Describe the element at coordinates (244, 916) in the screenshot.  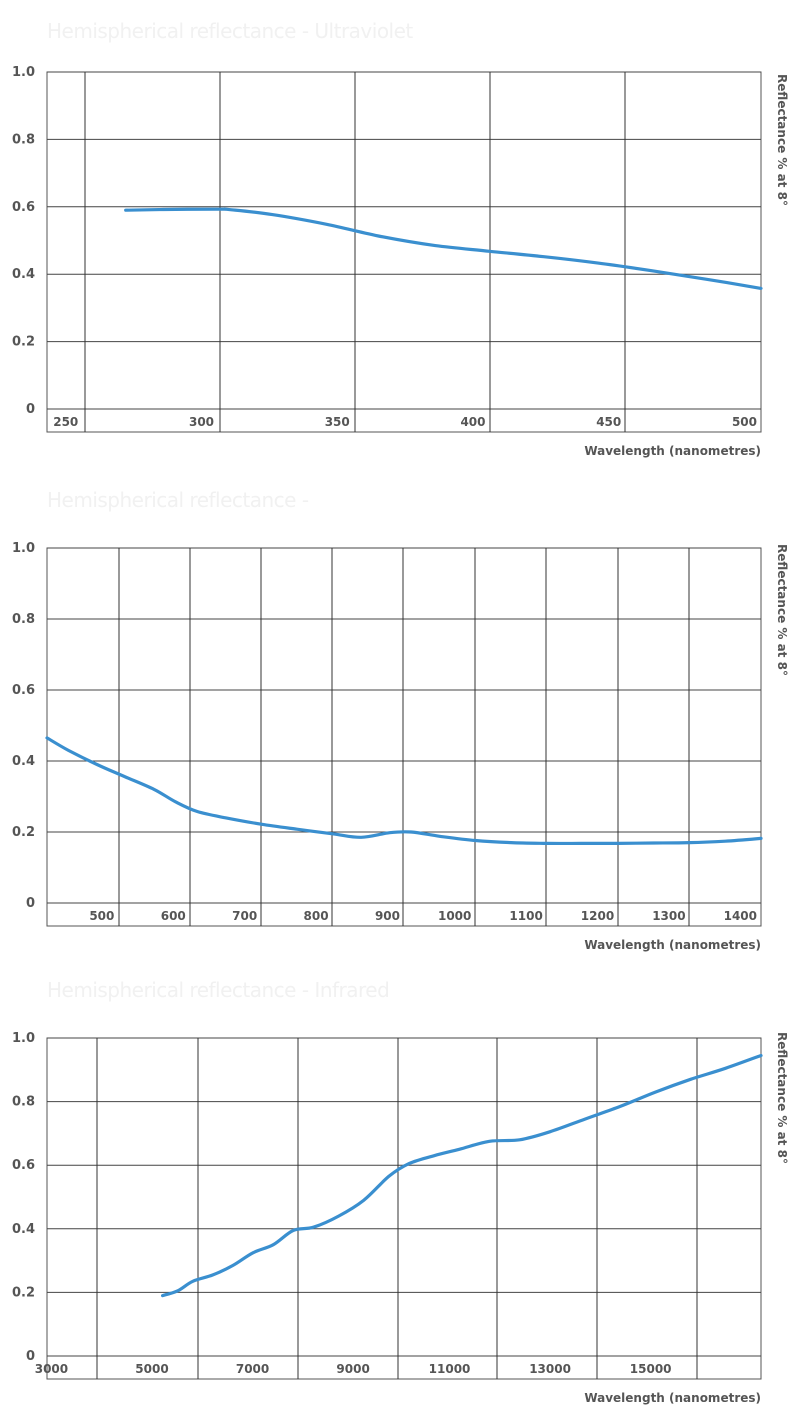
I see `x-tick-label: 700` at that location.